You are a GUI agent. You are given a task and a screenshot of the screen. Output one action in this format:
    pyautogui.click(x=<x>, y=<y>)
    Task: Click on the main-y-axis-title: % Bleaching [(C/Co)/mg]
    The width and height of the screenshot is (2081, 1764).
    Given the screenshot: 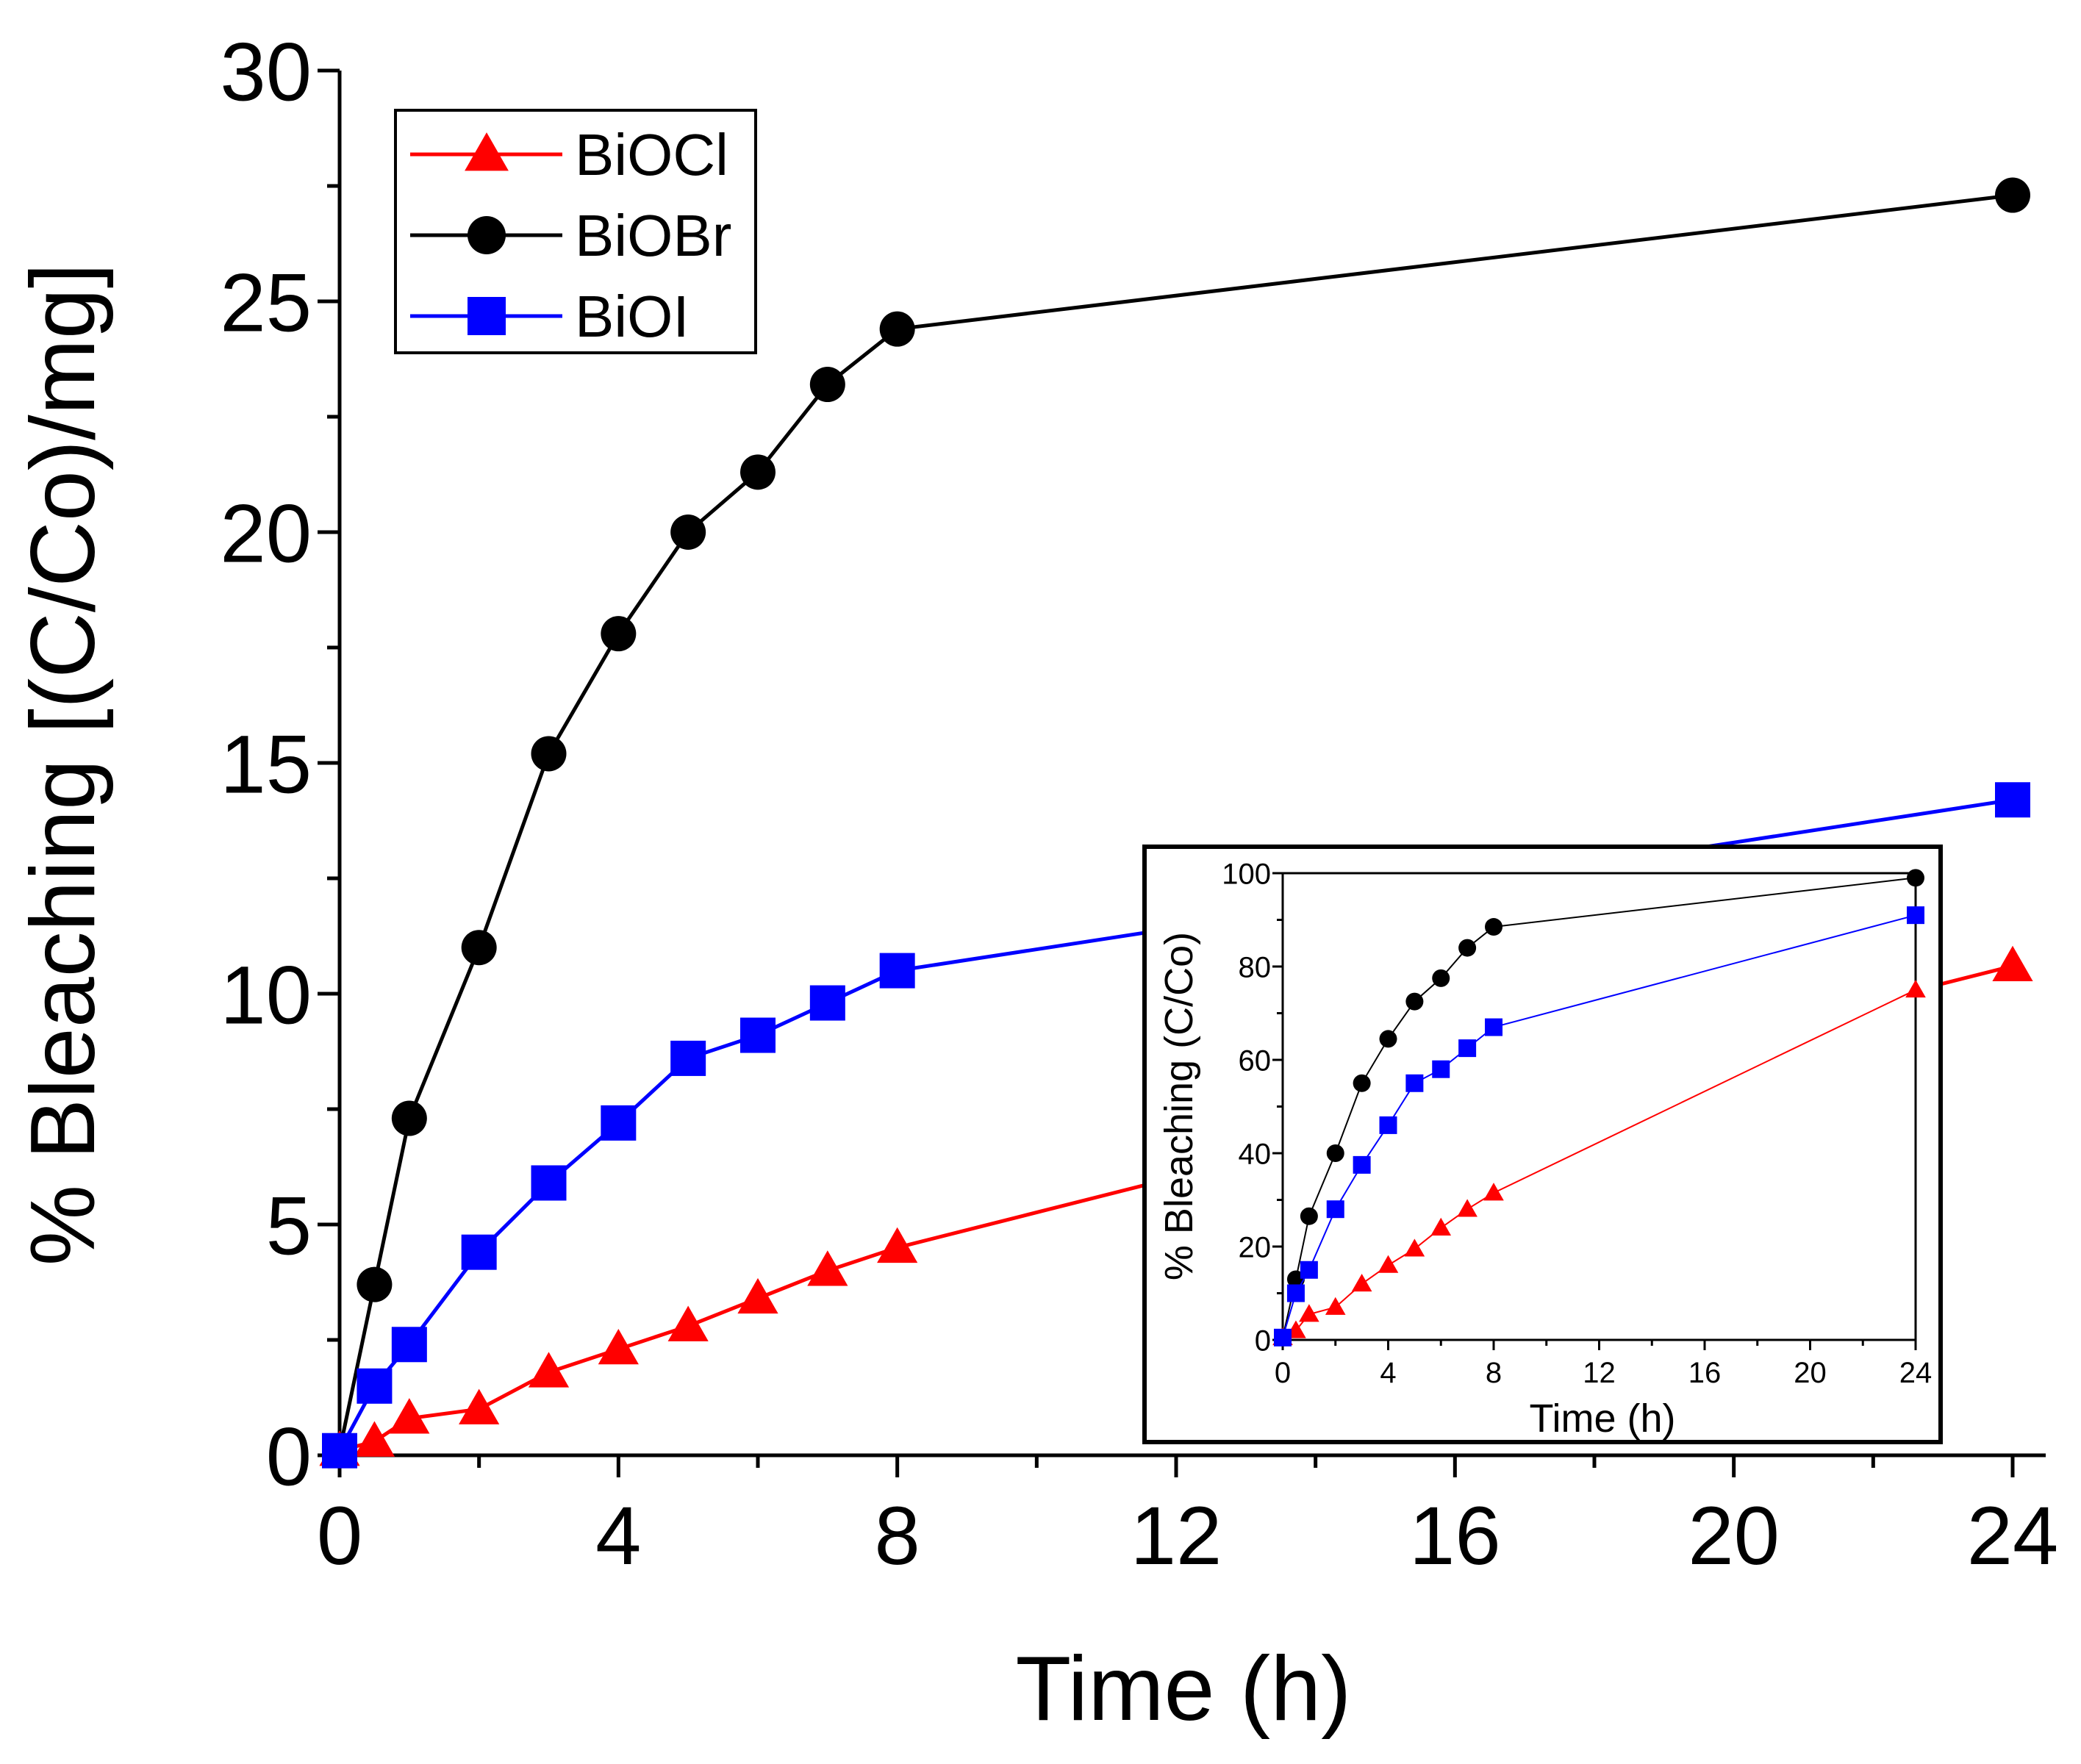 What is the action you would take?
    pyautogui.click(x=63, y=764)
    